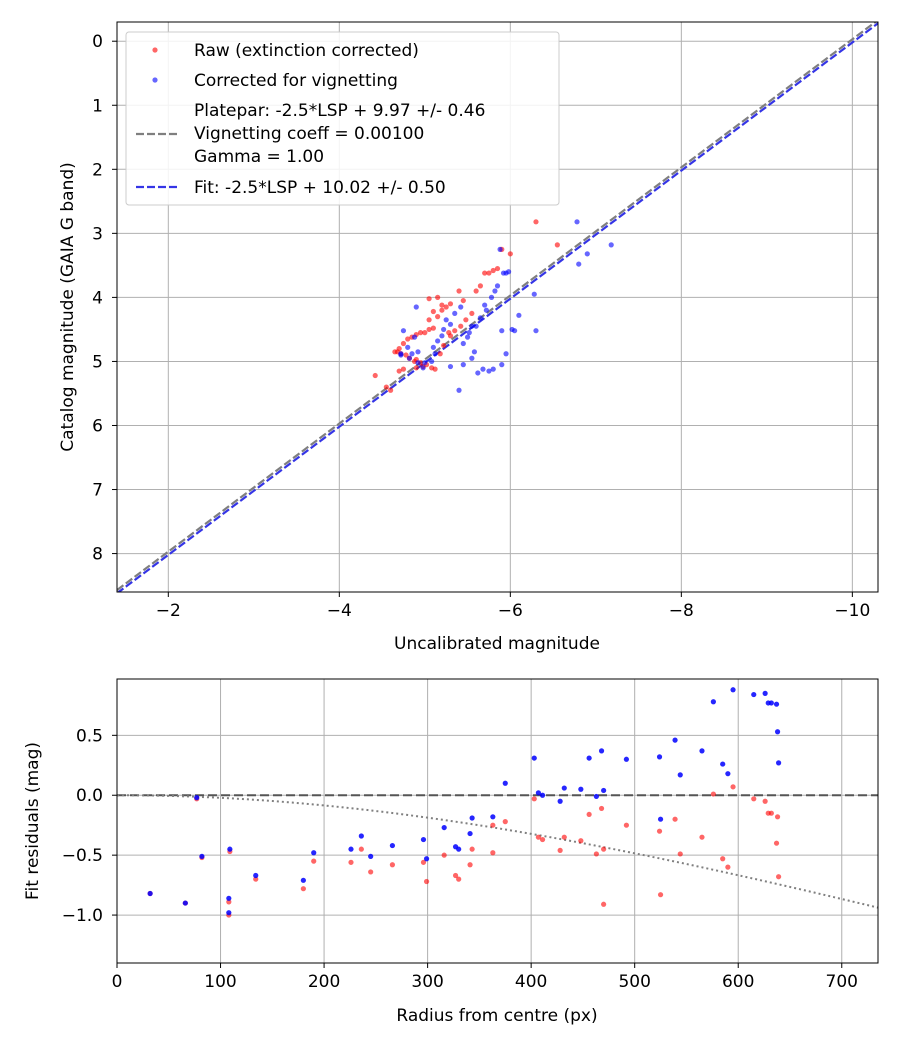 The width and height of the screenshot is (900, 1050). Describe the element at coordinates (220, 982) in the screenshot. I see `bottom-x-tick-label: 100` at that location.